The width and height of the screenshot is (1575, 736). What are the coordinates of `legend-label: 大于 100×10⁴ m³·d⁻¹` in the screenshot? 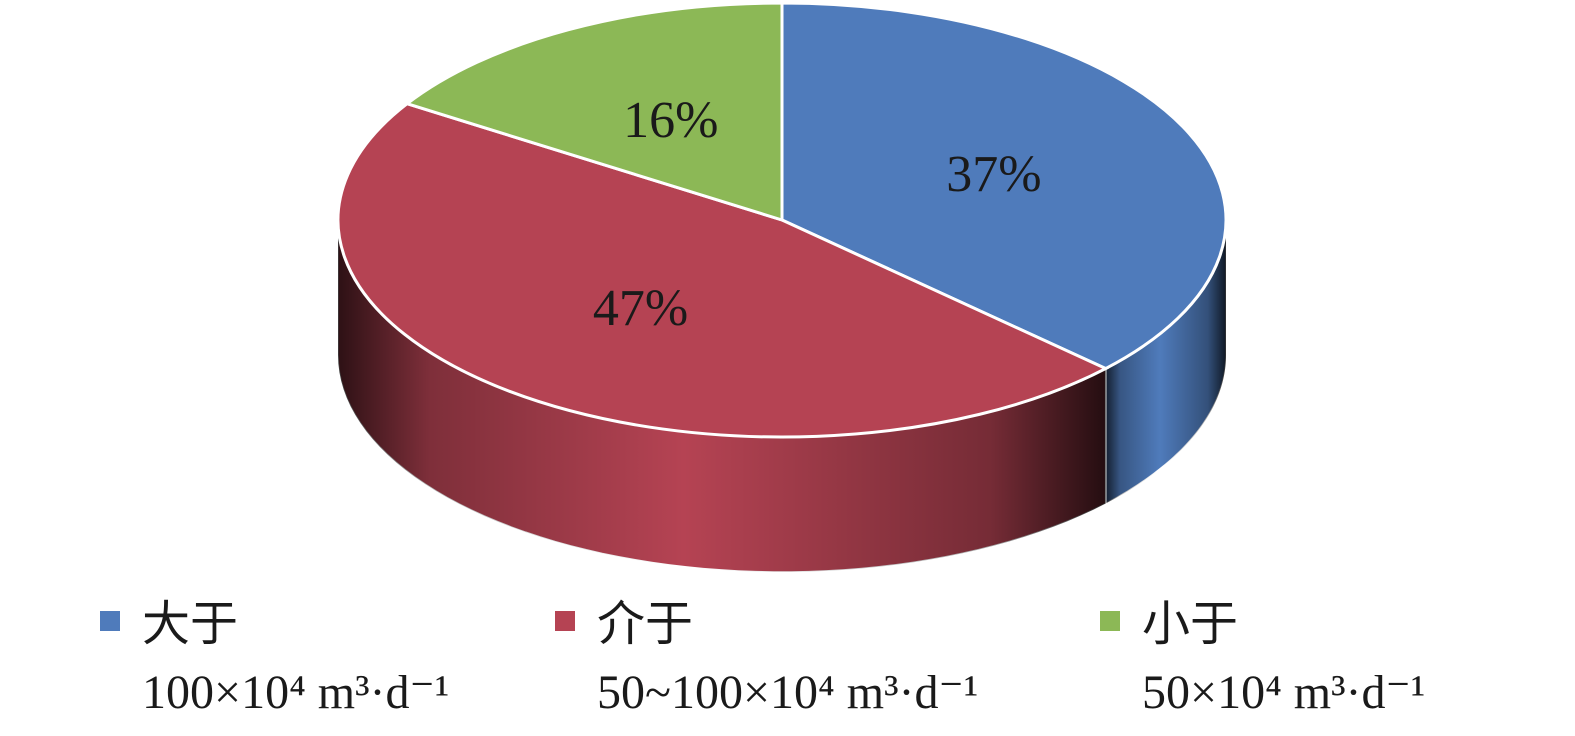 It's located at (295, 658).